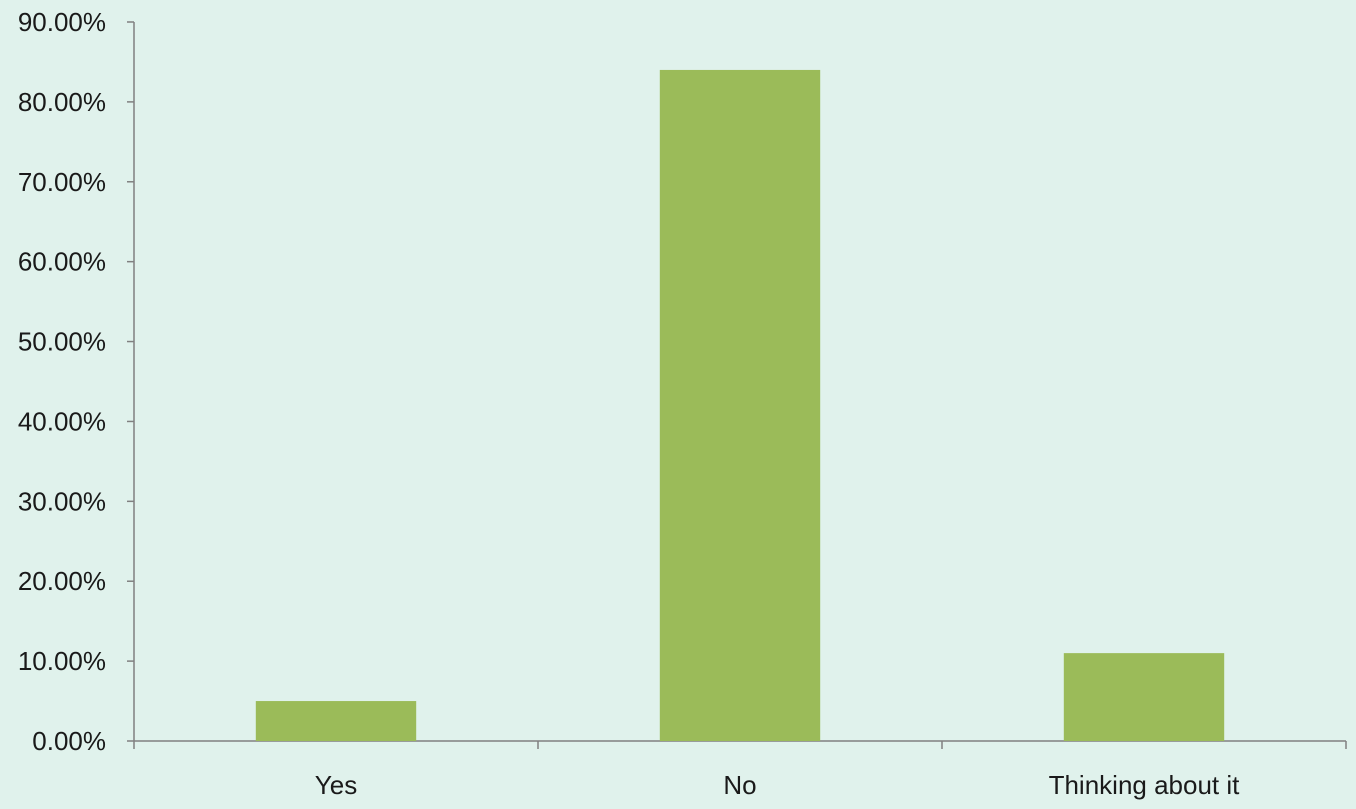 The image size is (1356, 809). Describe the element at coordinates (62, 581) in the screenshot. I see `y-tick-label: 20.00%` at that location.